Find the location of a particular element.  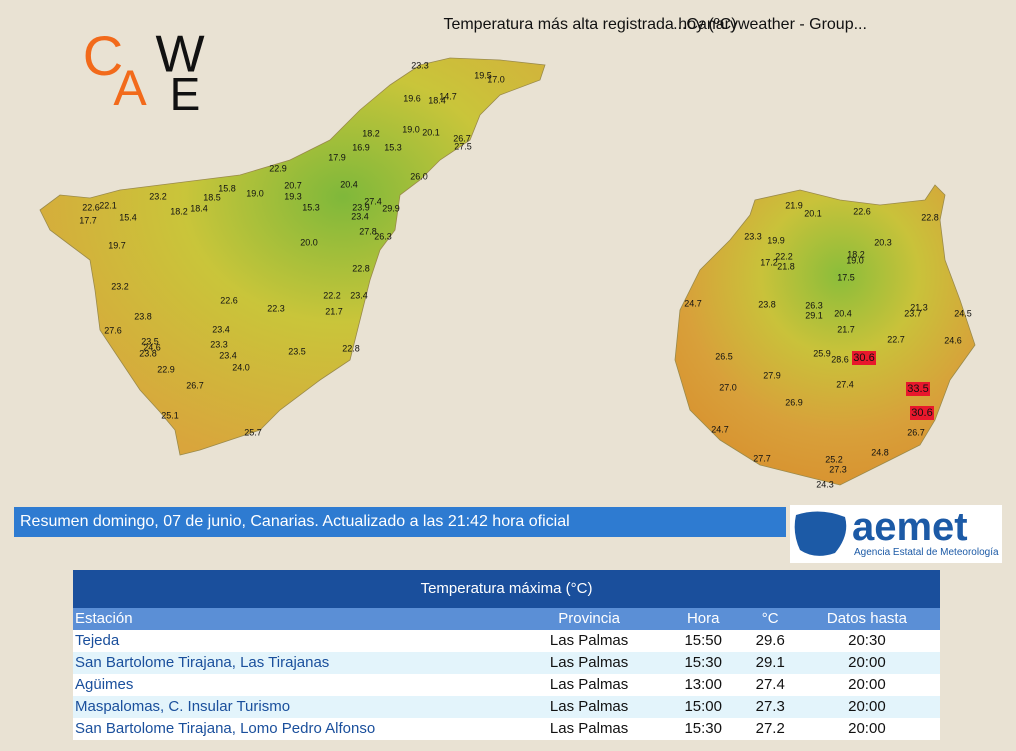

logo-letter: E is located at coordinates (185, 94).